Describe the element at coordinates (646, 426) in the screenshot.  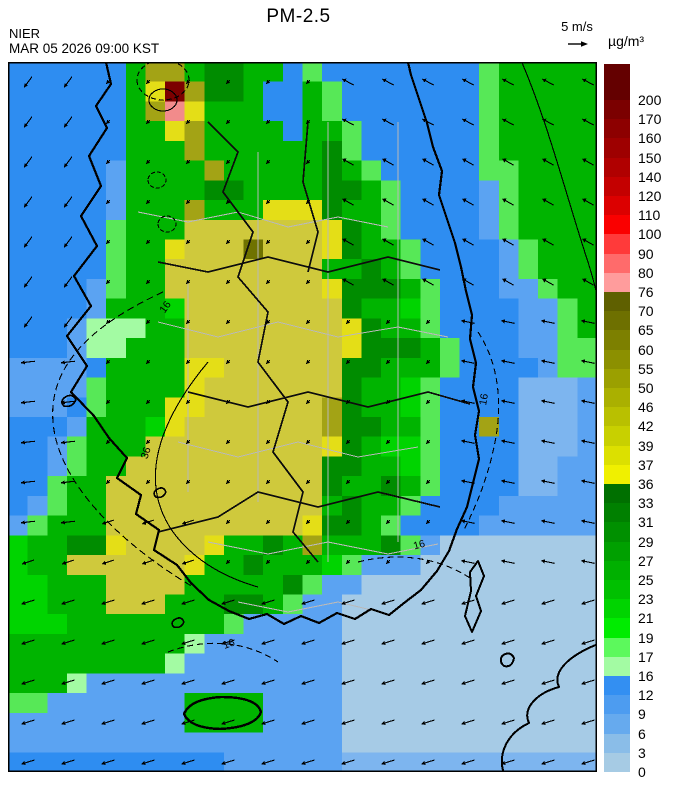
I see `colorbar-tick-label: 42` at that location.